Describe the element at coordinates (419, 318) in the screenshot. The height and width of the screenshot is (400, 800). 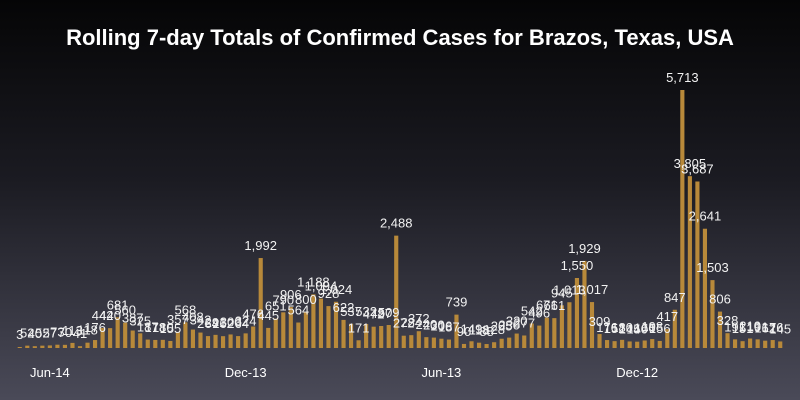
I see `data-label: 372` at that location.